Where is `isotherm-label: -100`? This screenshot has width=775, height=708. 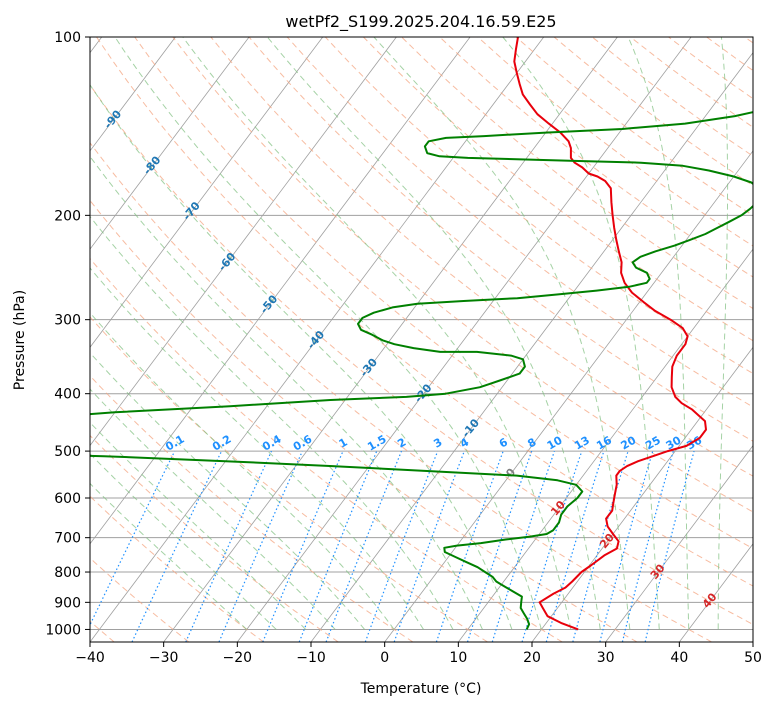
isotherm-label: -100 is located at coordinates (80, 66).